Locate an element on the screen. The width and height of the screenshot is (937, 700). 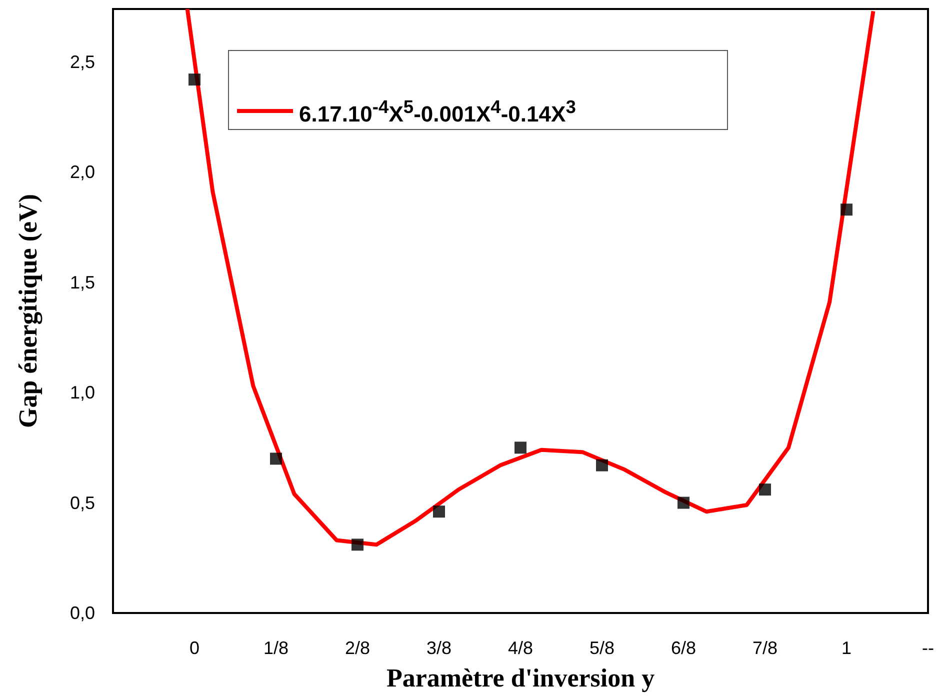
x-tick-label: 4/8 is located at coordinates (521, 648).